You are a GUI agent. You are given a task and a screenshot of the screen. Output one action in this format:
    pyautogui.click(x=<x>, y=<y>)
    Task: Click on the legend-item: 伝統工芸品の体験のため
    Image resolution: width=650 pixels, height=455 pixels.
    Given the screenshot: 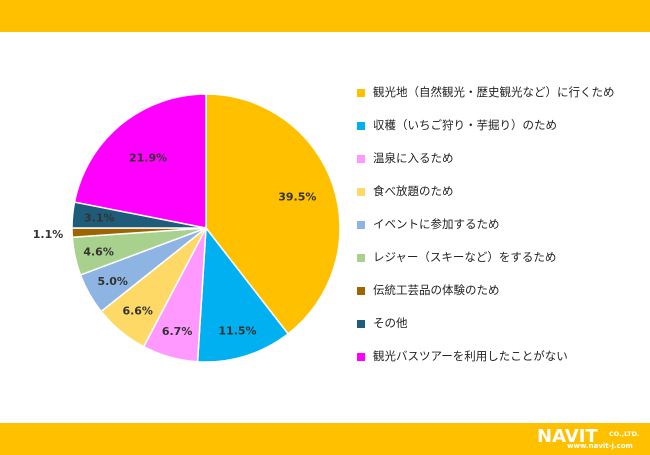 What is the action you would take?
    pyautogui.click(x=486, y=298)
    